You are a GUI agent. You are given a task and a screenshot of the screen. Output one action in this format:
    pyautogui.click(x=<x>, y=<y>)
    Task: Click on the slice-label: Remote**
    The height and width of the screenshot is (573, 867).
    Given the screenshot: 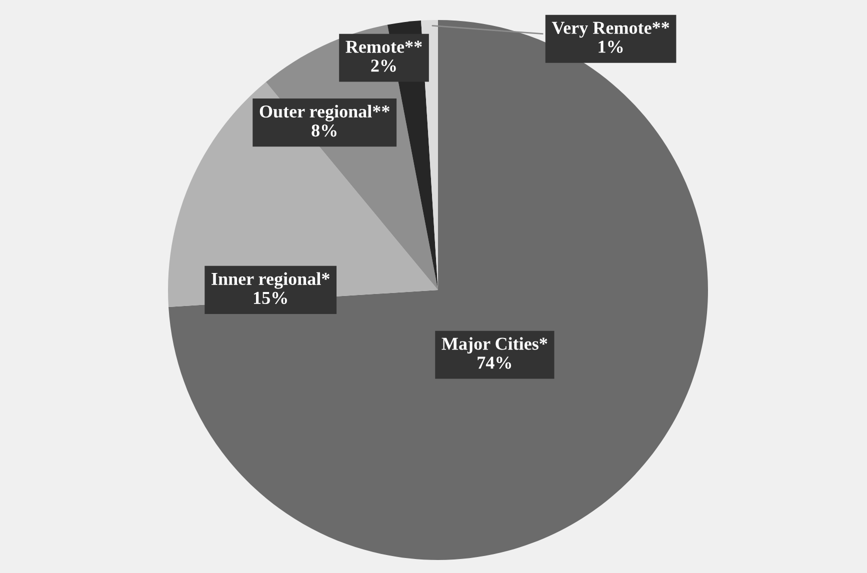 What is the action you would take?
    pyautogui.click(x=384, y=46)
    